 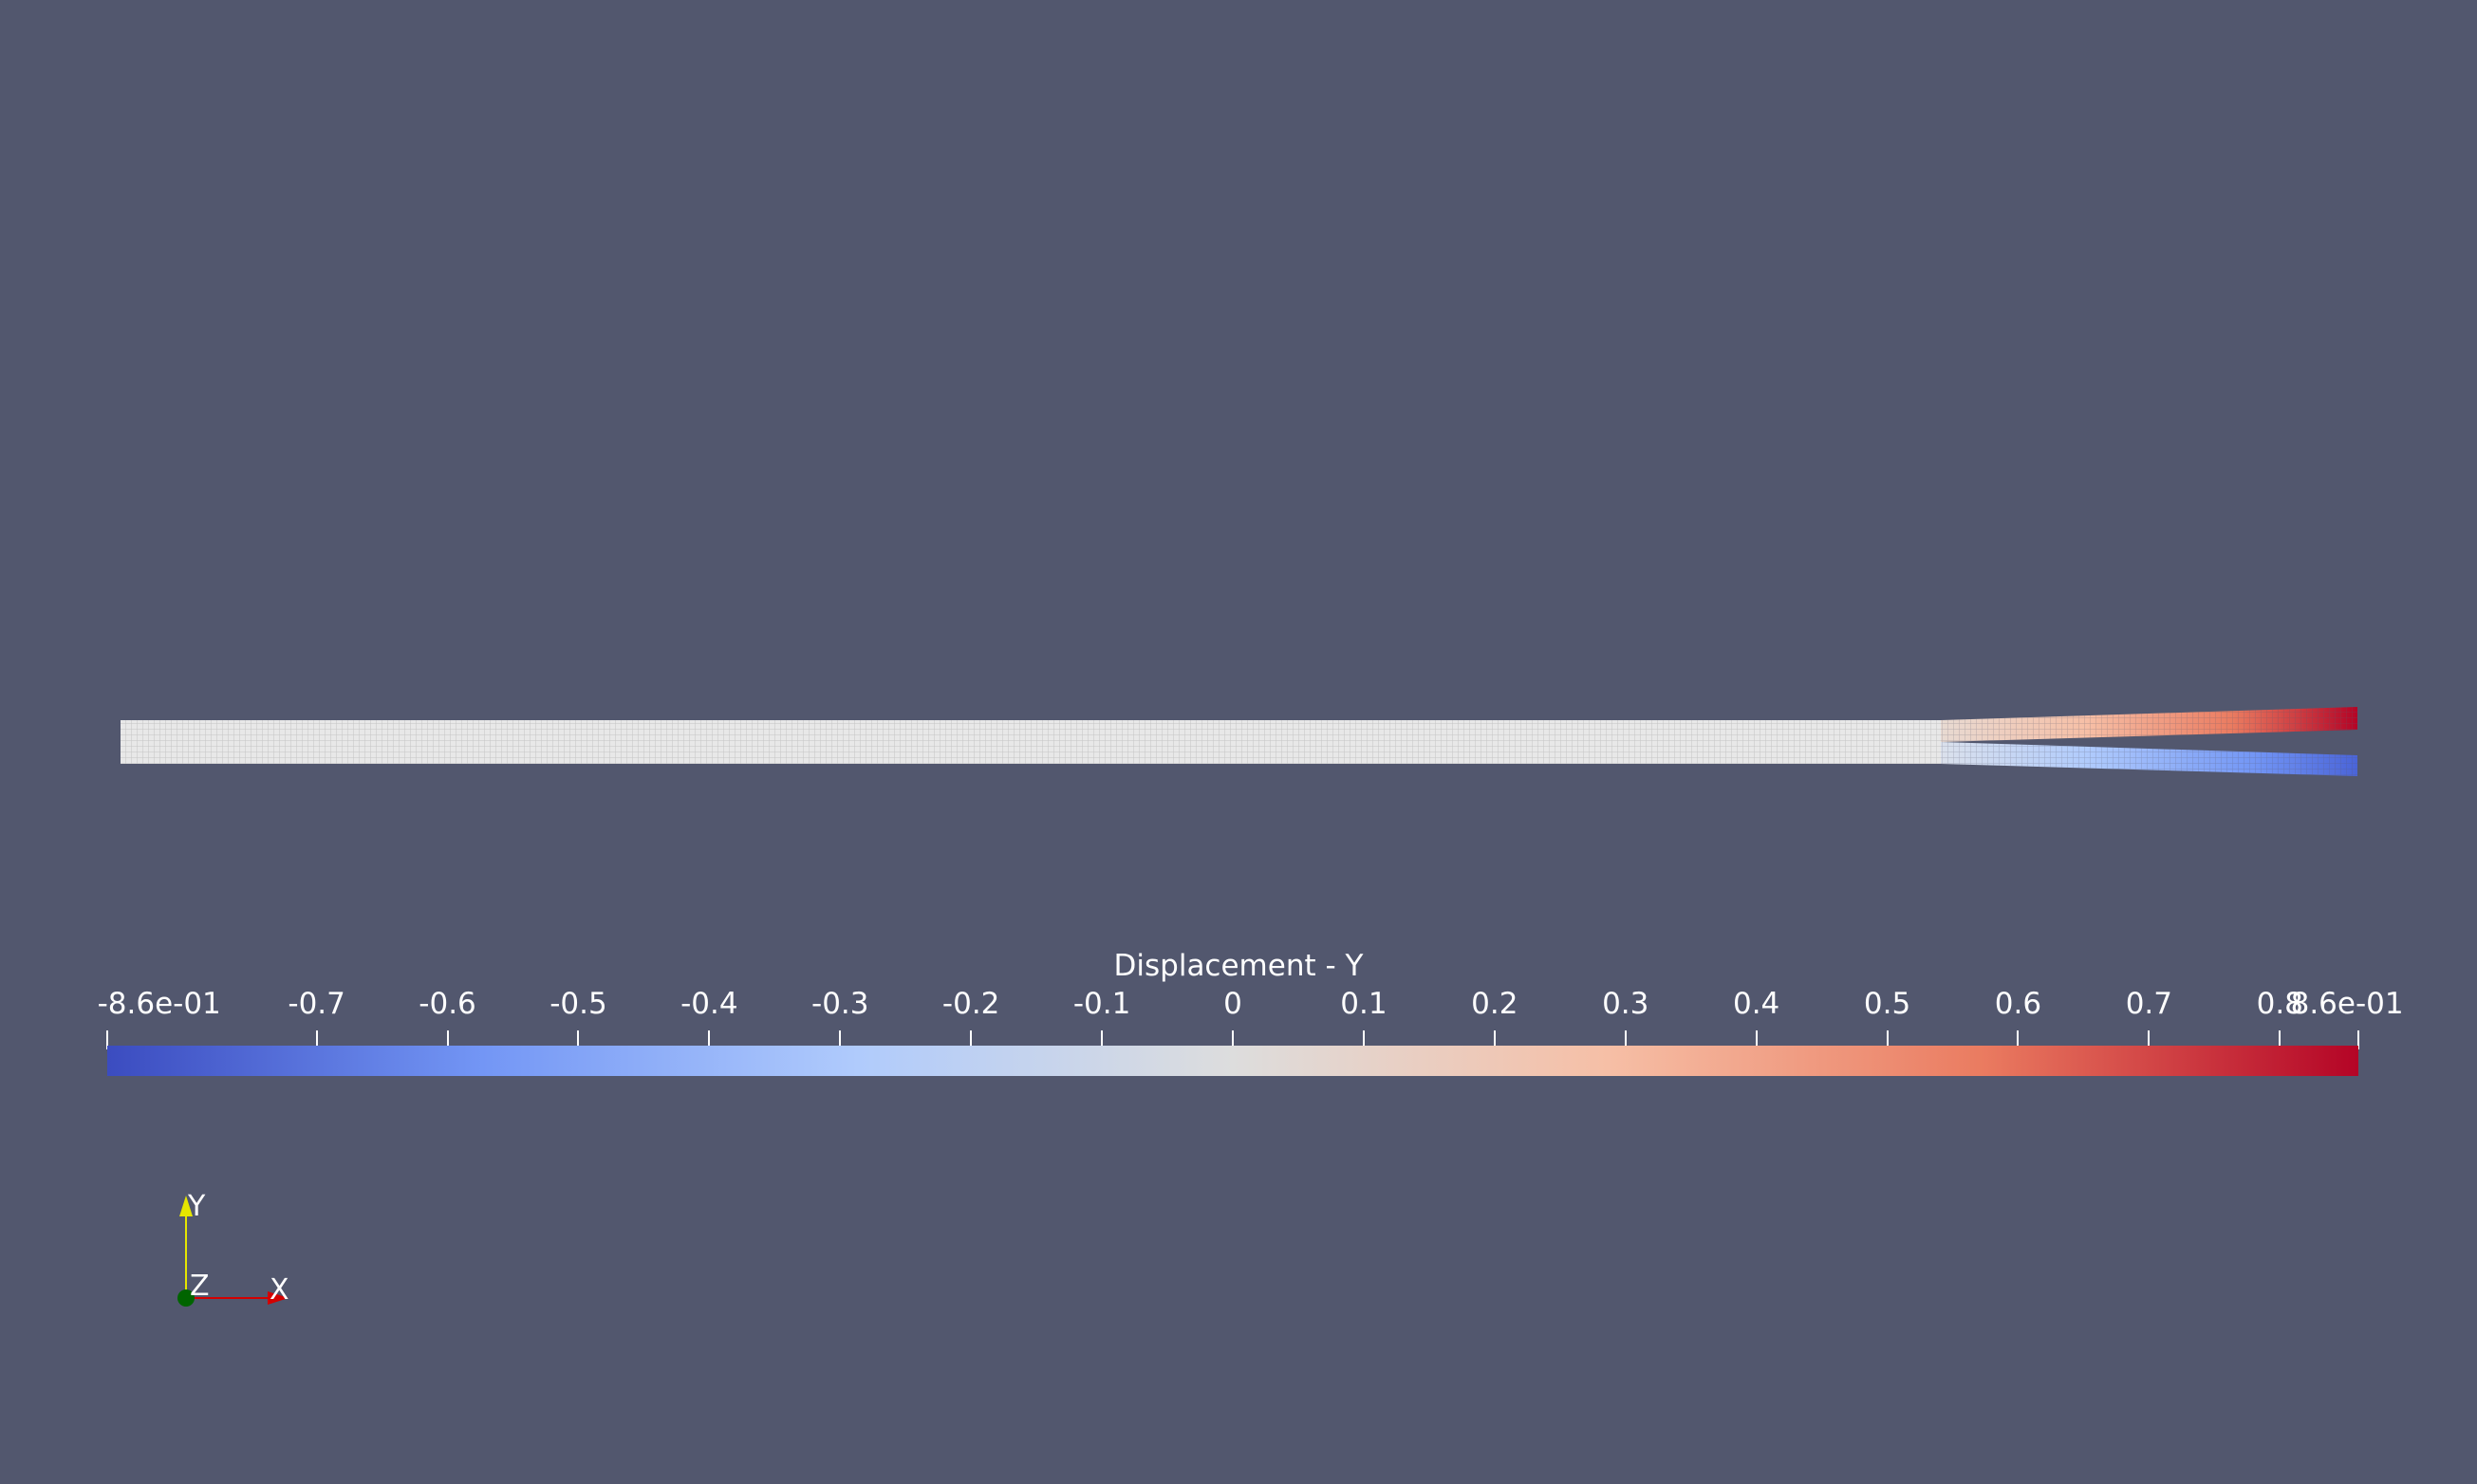 What do you see at coordinates (197, 1206) in the screenshot?
I see `y-axis-label: Y` at bounding box center [197, 1206].